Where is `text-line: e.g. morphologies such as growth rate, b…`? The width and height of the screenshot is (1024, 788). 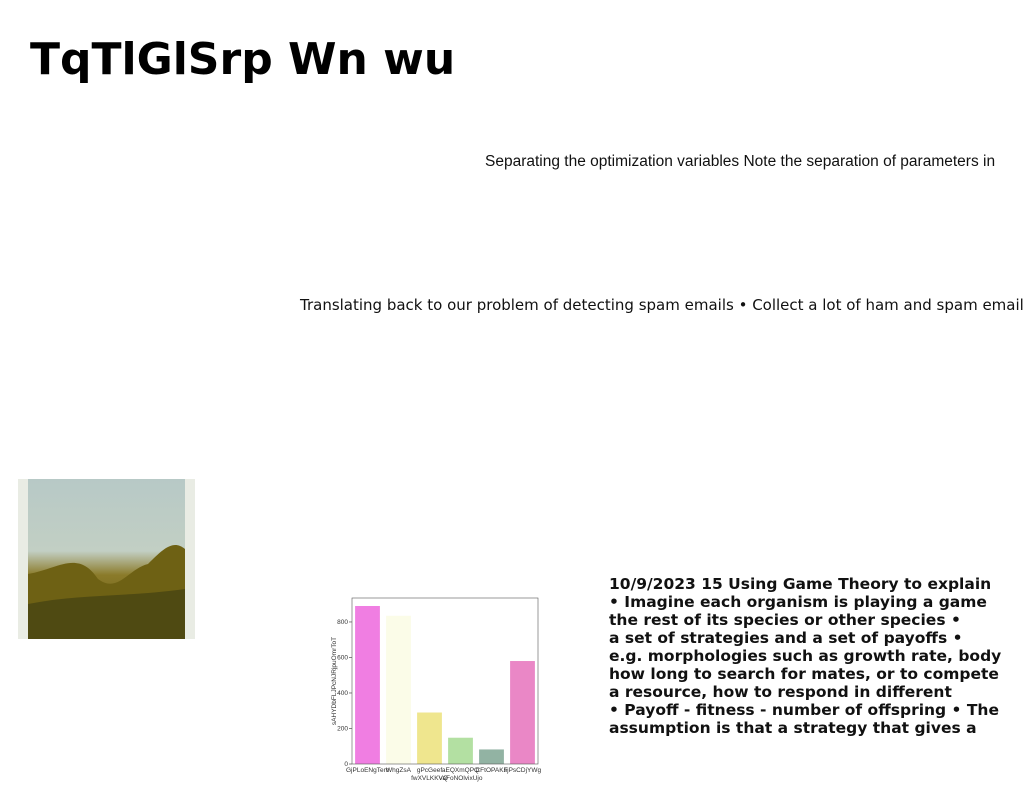
text-line: e.g. morphologies such as growth rate, b… is located at coordinates (805, 656).